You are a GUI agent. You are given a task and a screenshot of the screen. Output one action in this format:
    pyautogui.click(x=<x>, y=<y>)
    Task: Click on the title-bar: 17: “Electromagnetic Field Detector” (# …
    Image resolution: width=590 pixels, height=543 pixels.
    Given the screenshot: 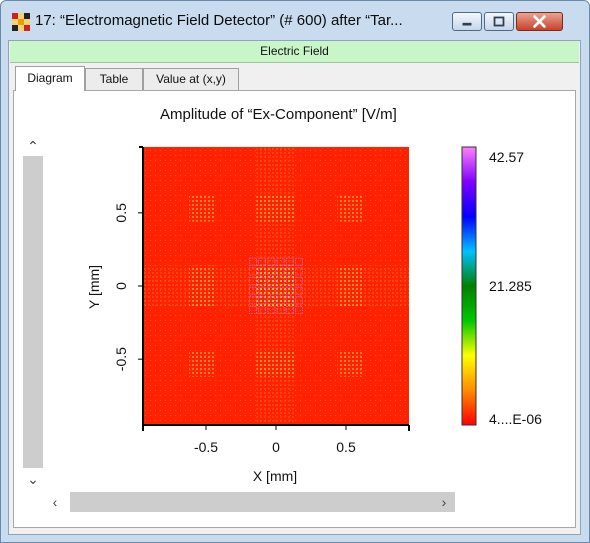 What is the action you would take?
    pyautogui.click(x=294, y=20)
    